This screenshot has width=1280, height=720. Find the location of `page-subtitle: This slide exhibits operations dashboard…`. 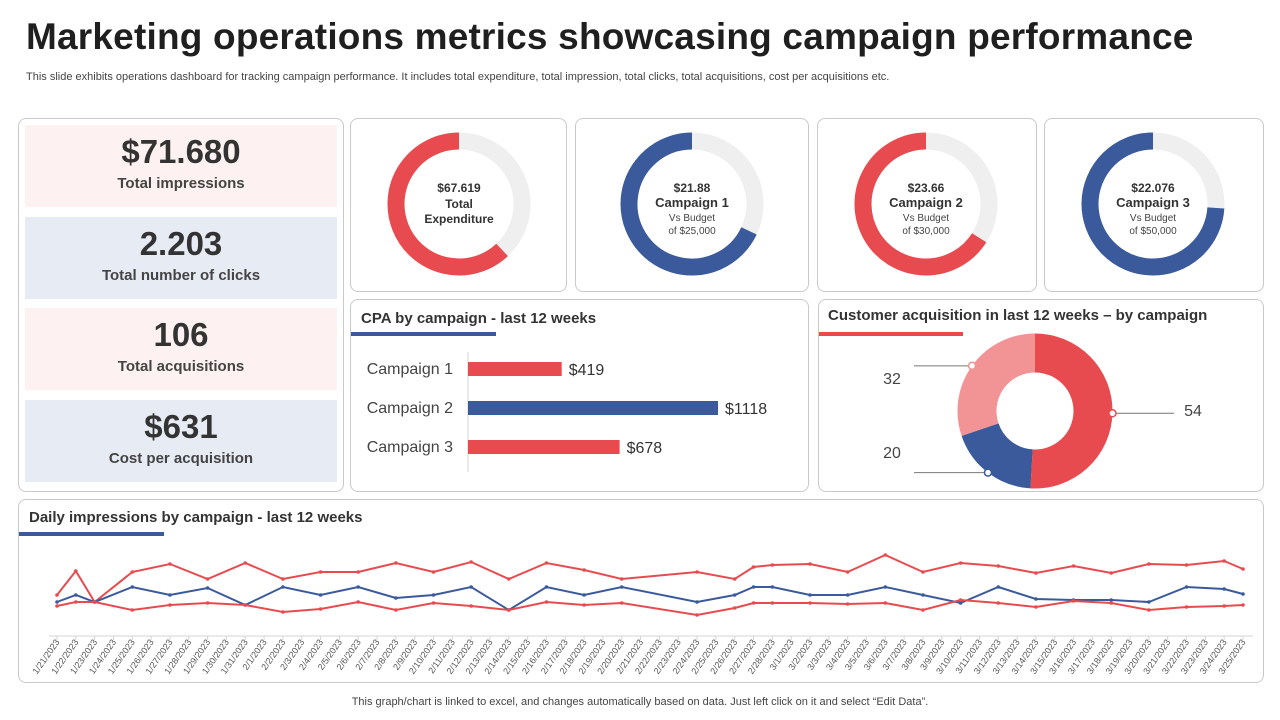

page-subtitle: This slide exhibits operations dashboard… is located at coordinates (458, 77).